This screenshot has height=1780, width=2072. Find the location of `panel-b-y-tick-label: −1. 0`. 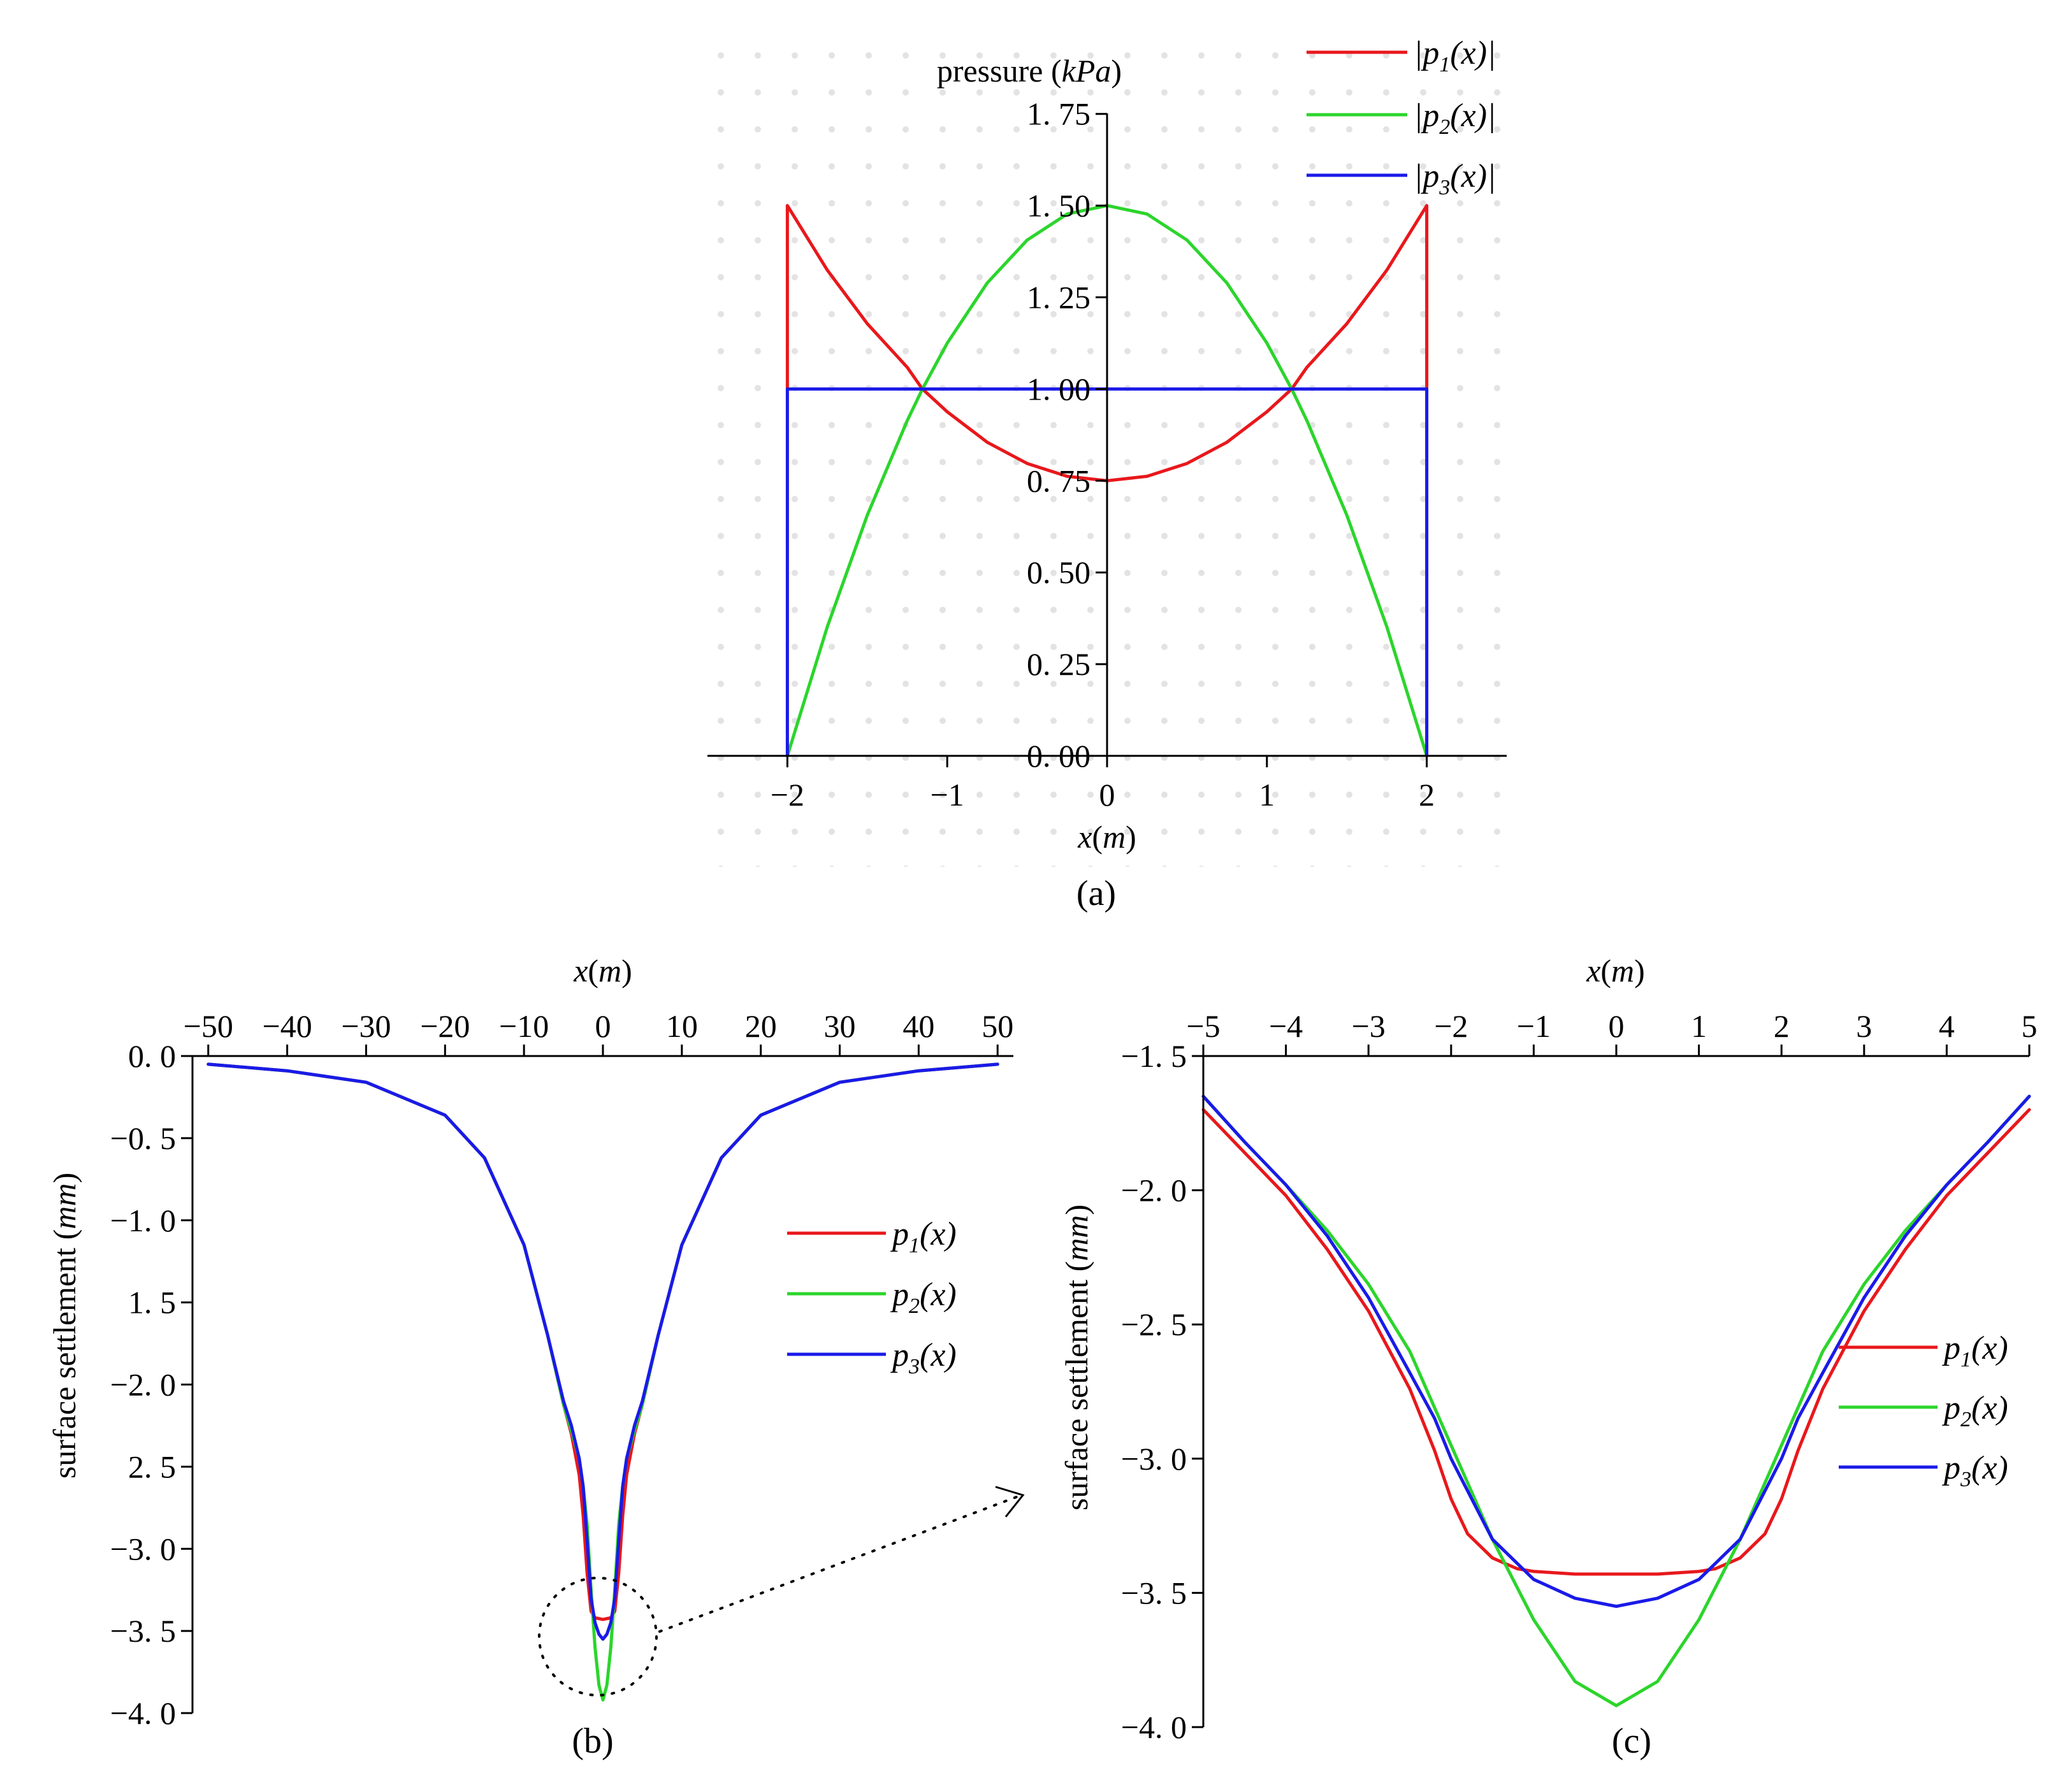

panel-b-y-tick-label: −1. 0 is located at coordinates (143, 1220).